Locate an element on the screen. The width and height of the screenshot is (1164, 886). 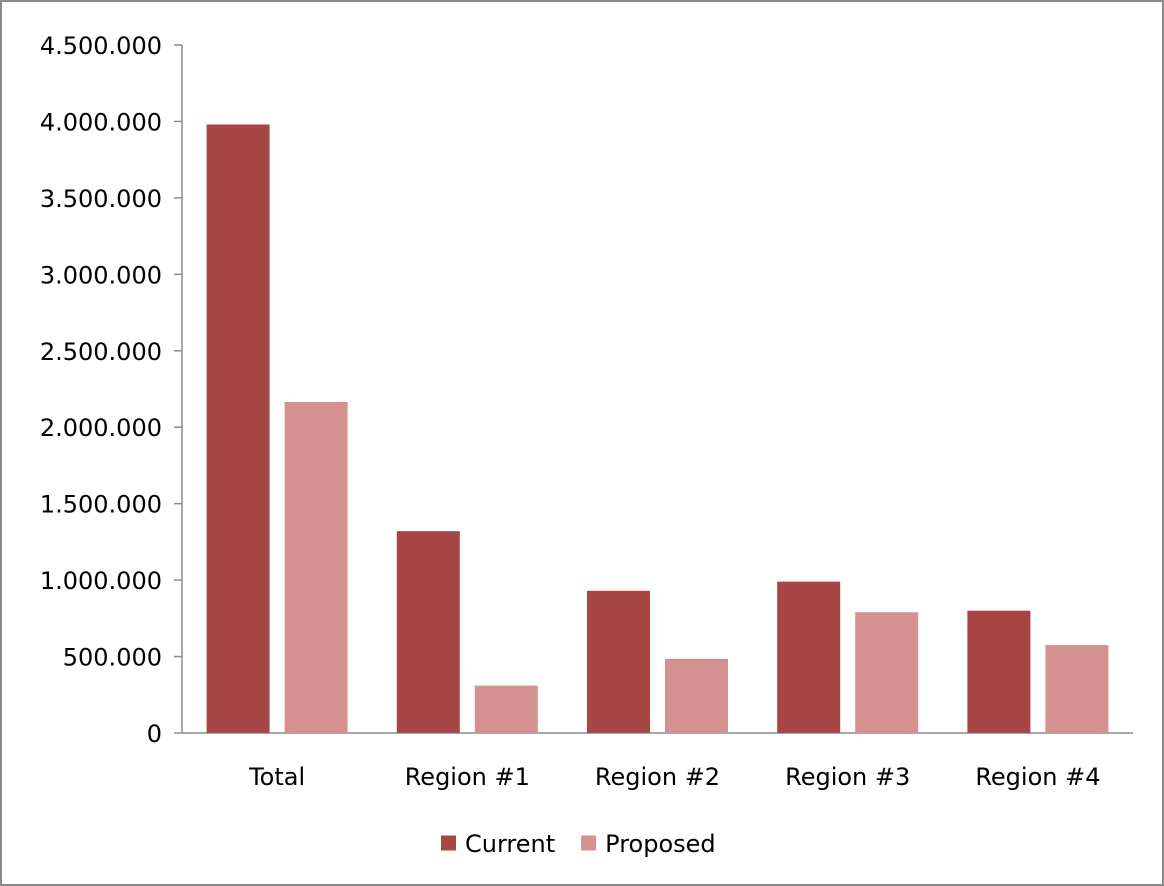
x-tick-label: Region #1 is located at coordinates (467, 777).